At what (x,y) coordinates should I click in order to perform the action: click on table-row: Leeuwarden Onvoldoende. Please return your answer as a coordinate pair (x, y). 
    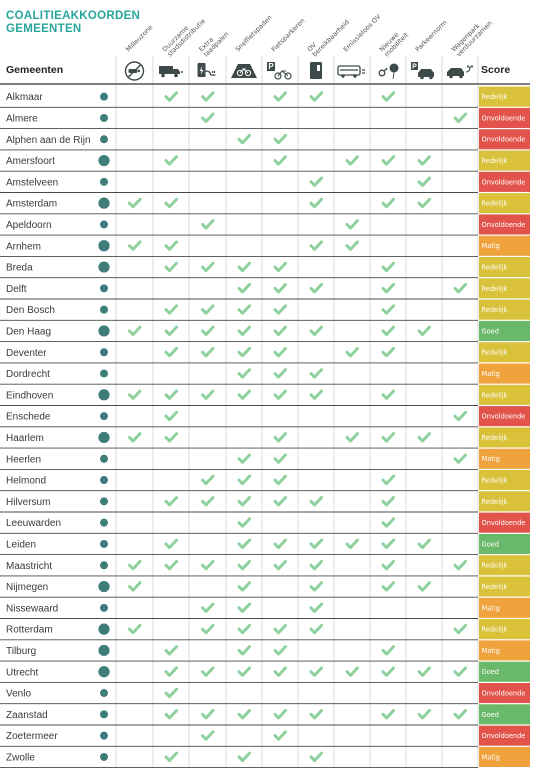
    Looking at the image, I should click on (265, 523).